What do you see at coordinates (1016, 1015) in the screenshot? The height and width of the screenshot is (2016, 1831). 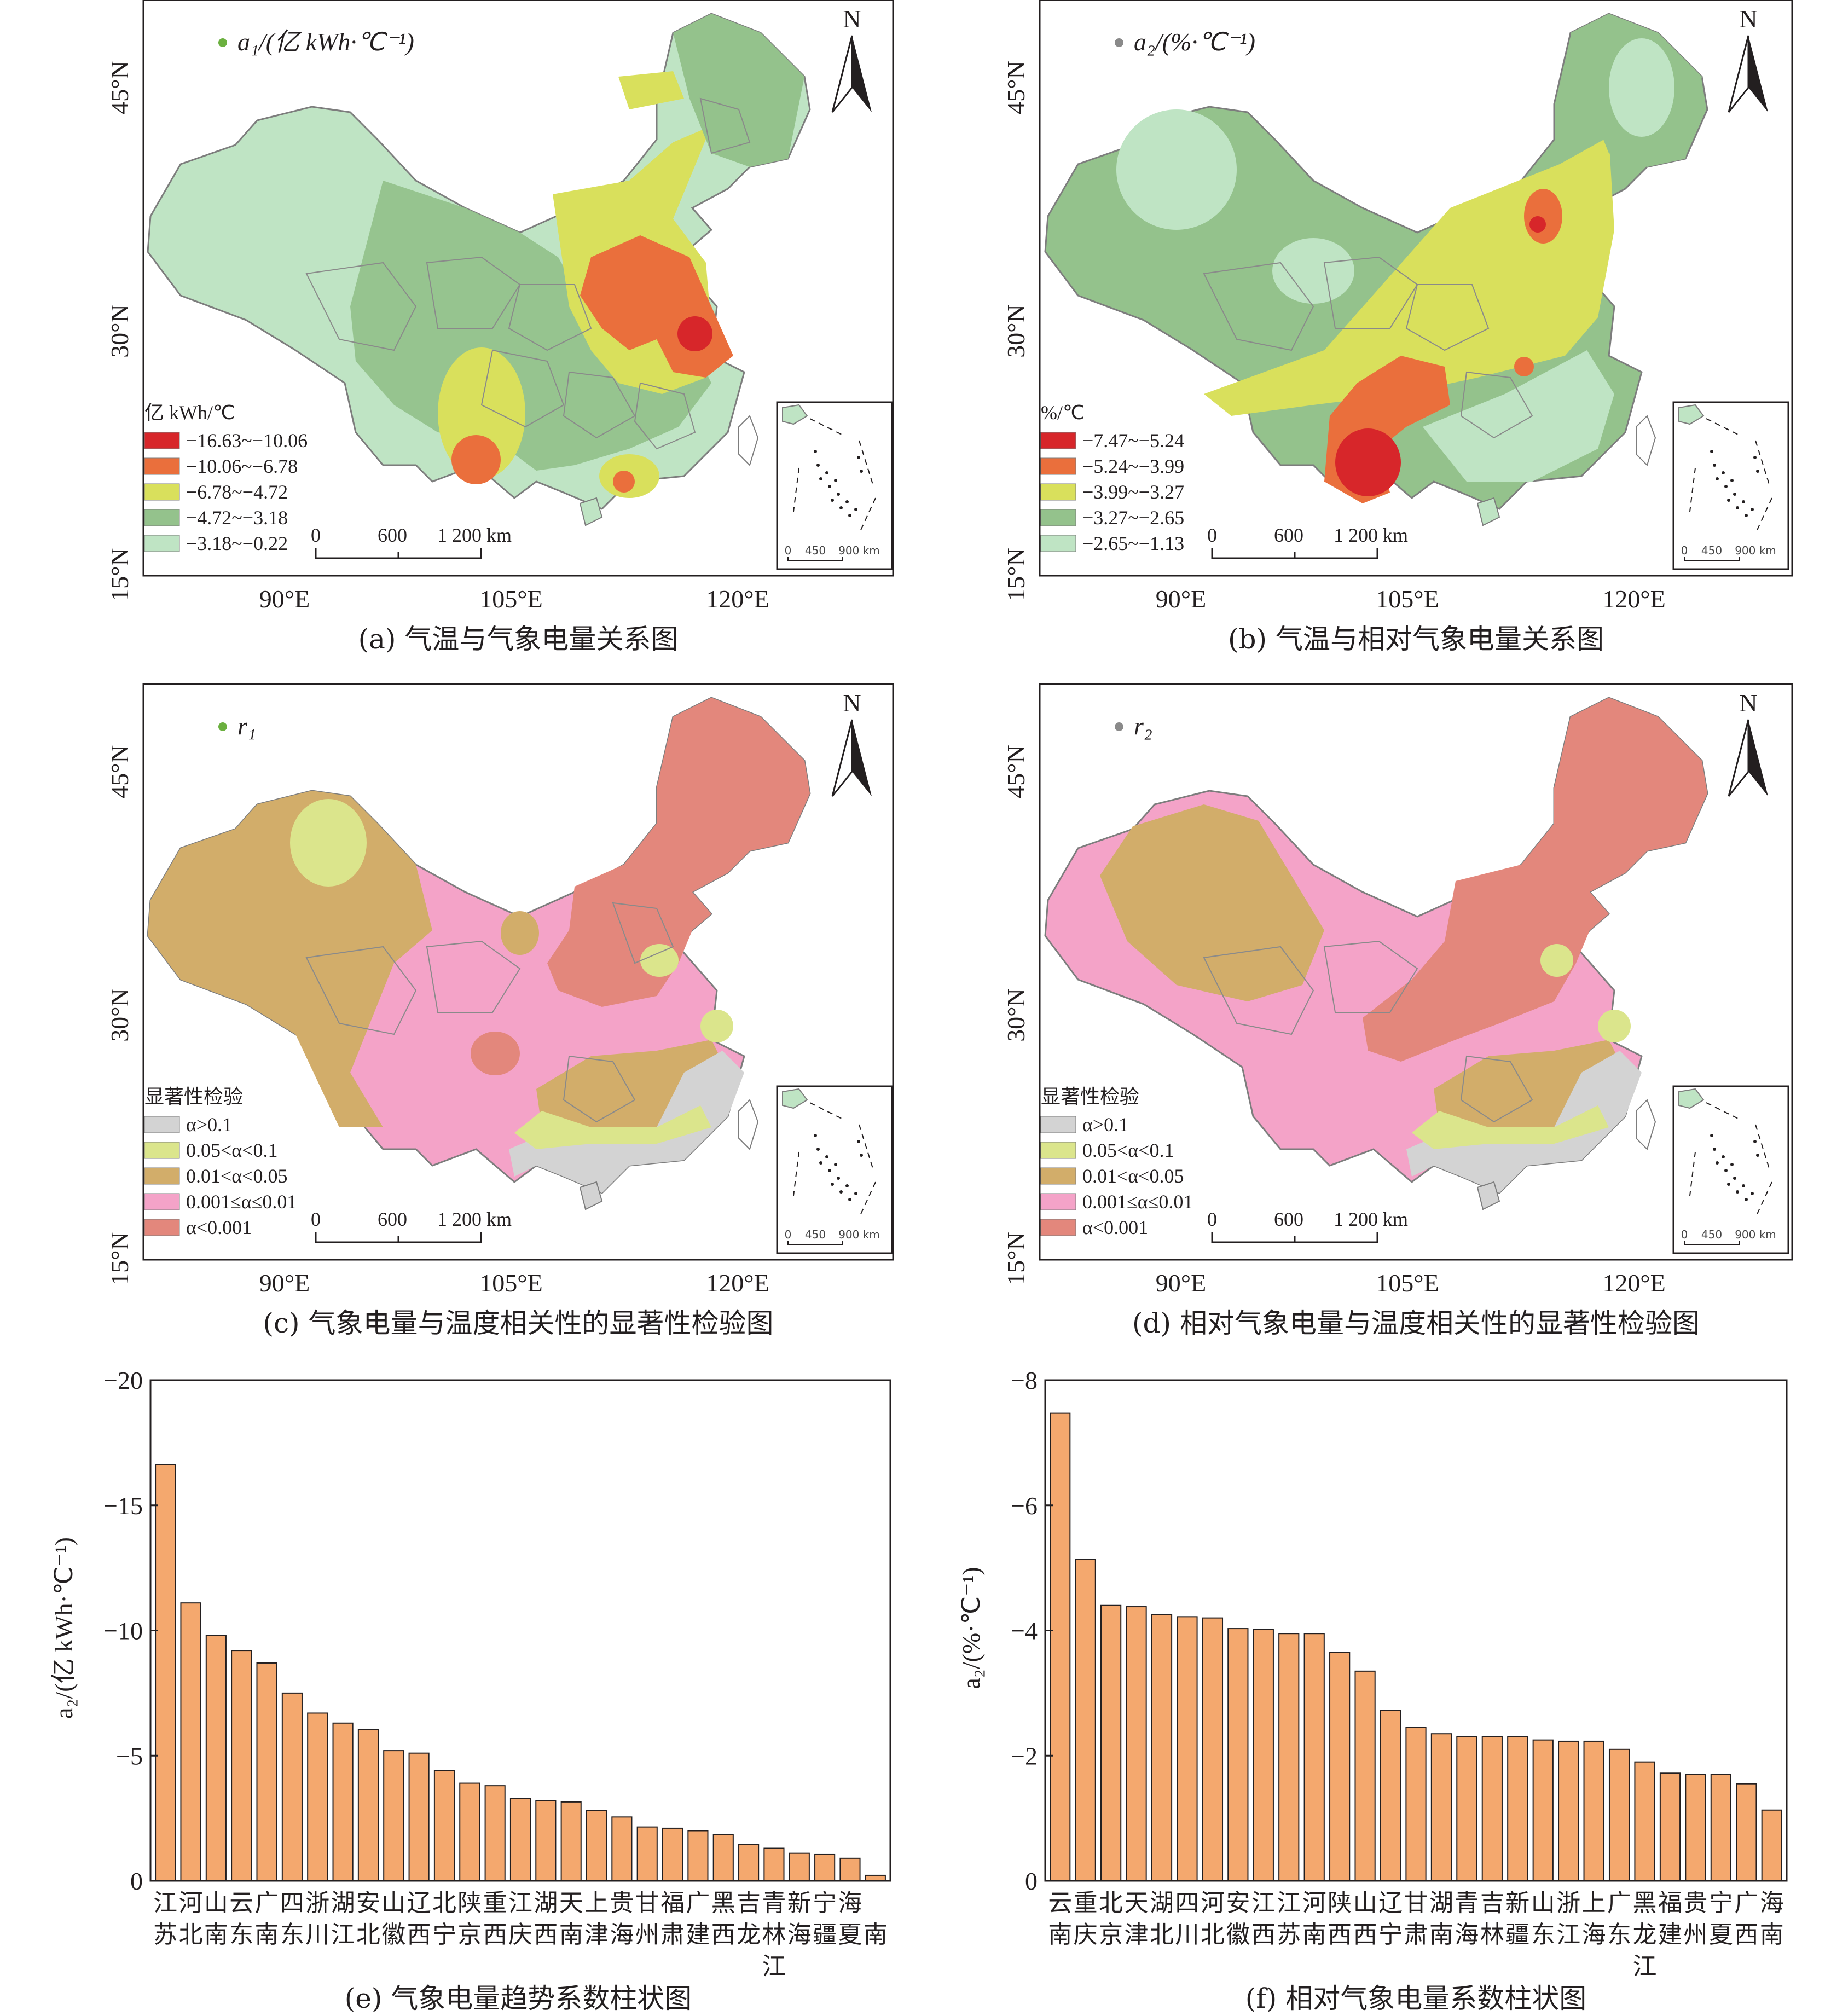 I see `lat-label: 30°N` at bounding box center [1016, 1015].